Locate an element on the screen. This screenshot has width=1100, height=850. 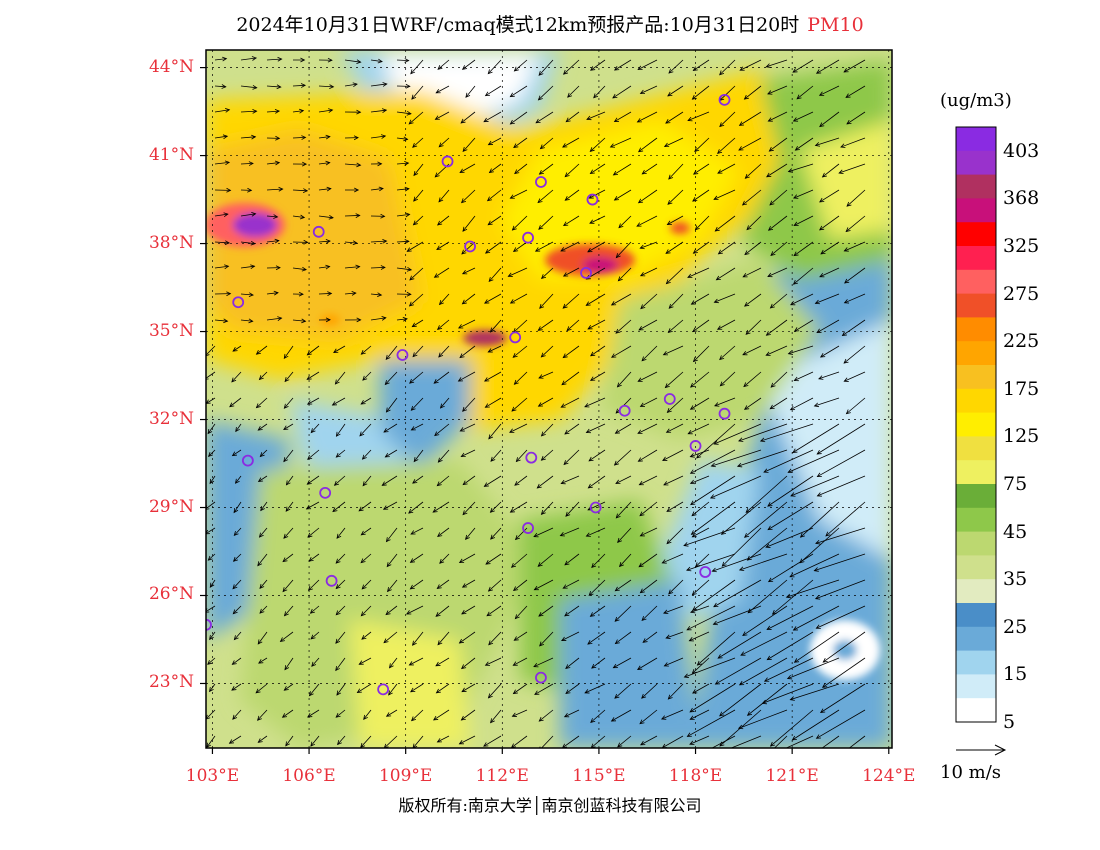
colorbar-swatch is located at coordinates (976, 377).